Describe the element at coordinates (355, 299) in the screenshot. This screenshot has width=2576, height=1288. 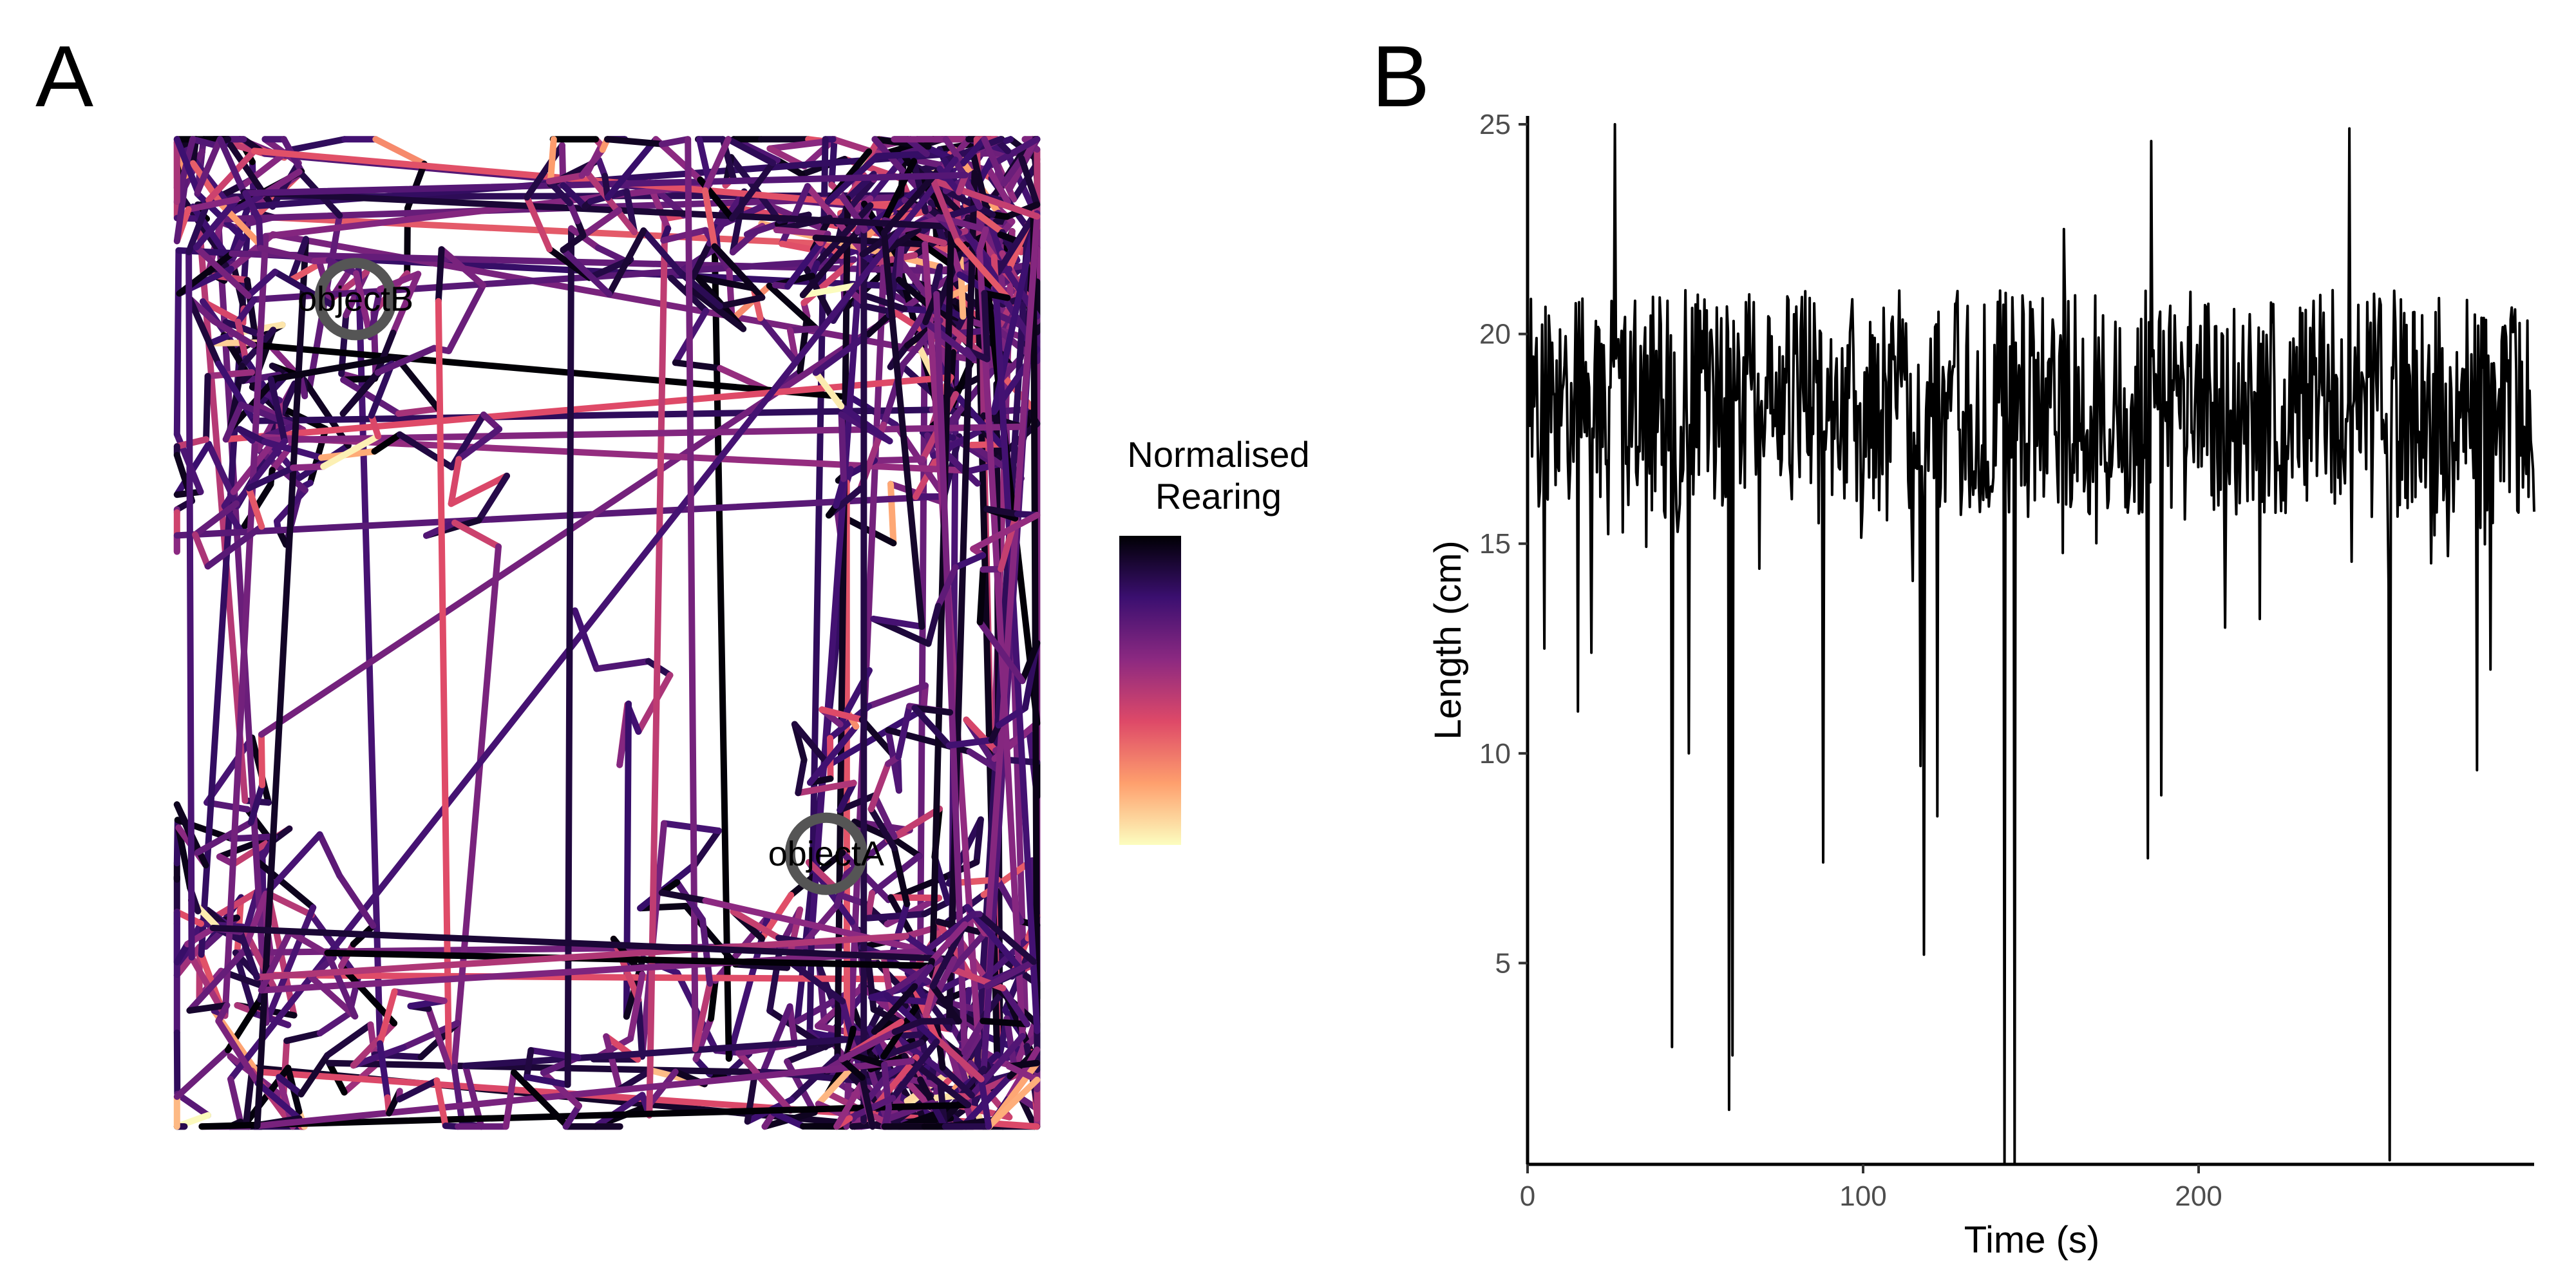
I see `object-ring-objectB` at that location.